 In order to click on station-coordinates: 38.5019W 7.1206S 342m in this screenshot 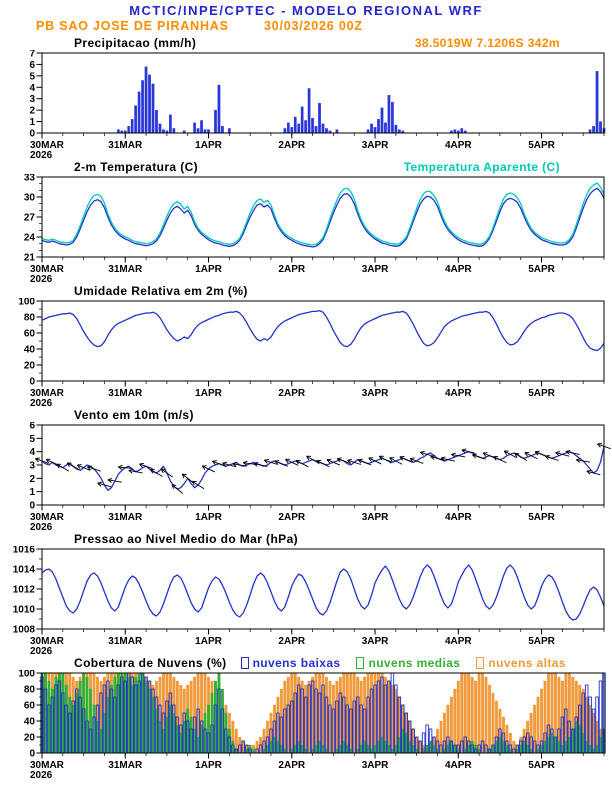, I will do `click(487, 43)`.